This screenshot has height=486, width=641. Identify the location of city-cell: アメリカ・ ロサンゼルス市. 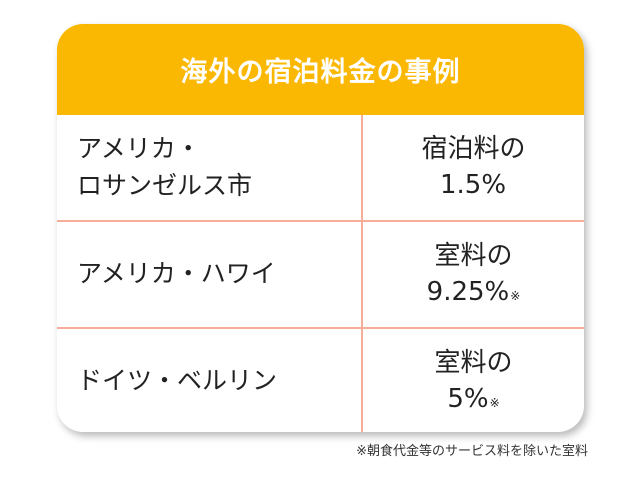
(210, 167).